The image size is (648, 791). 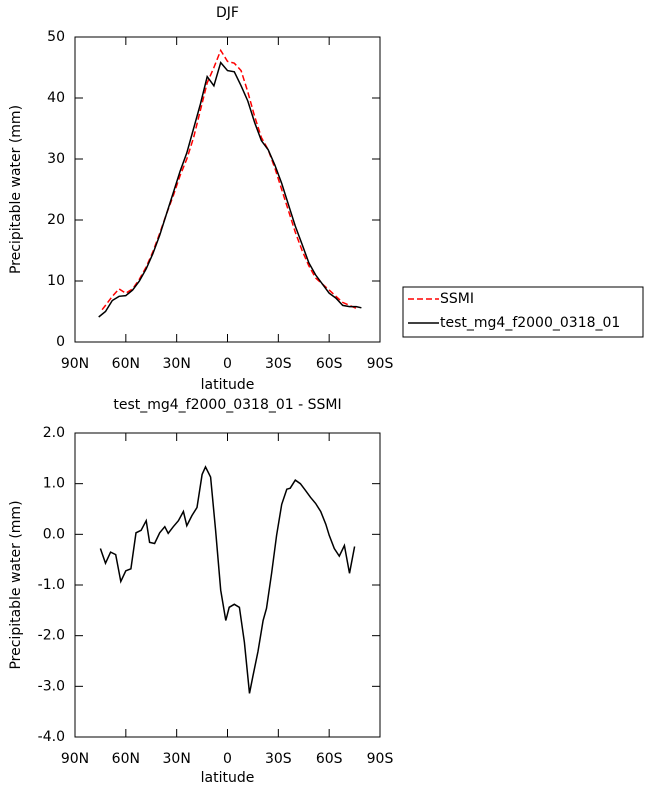 I want to click on y-tick-label: 10, so click(x=56, y=281).